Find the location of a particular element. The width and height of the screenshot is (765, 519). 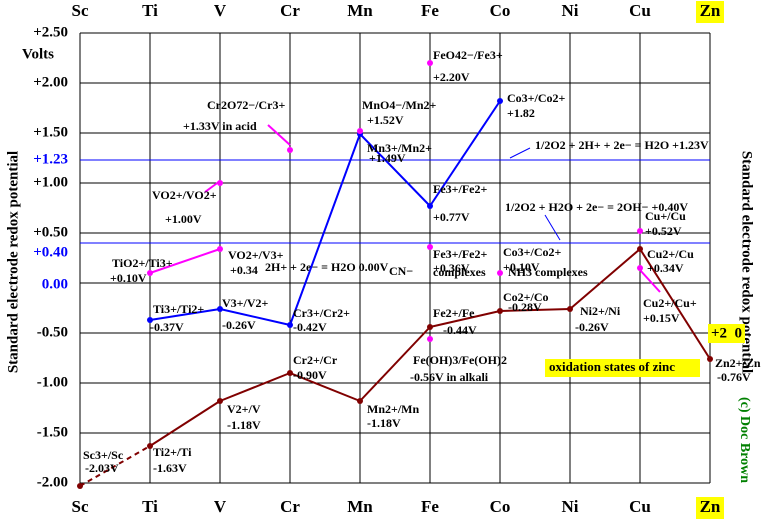

x-tick-label: Cr is located at coordinates (290, 10).